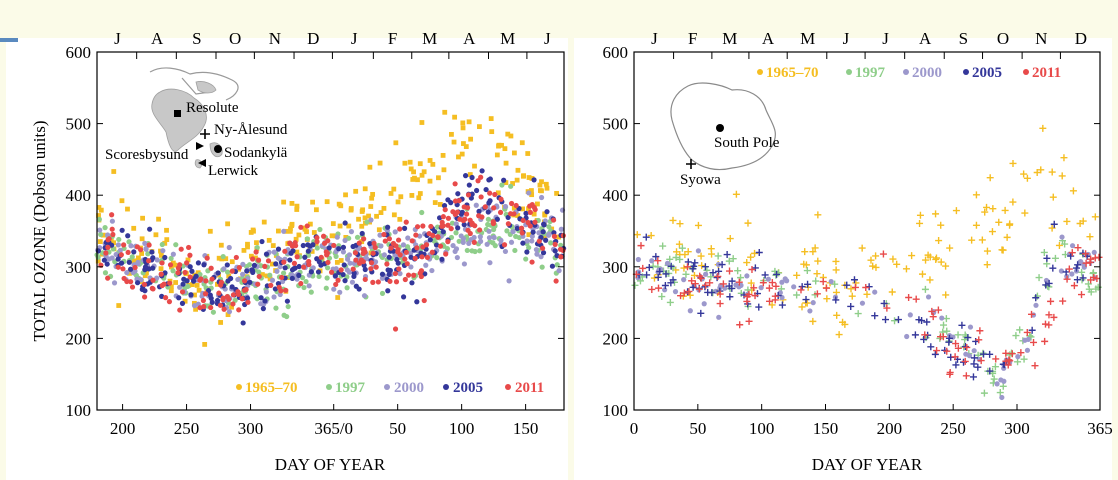 Image resolution: width=1118 pixels, height=480 pixels. I want to click on legend-marker-2000, so click(387, 387).